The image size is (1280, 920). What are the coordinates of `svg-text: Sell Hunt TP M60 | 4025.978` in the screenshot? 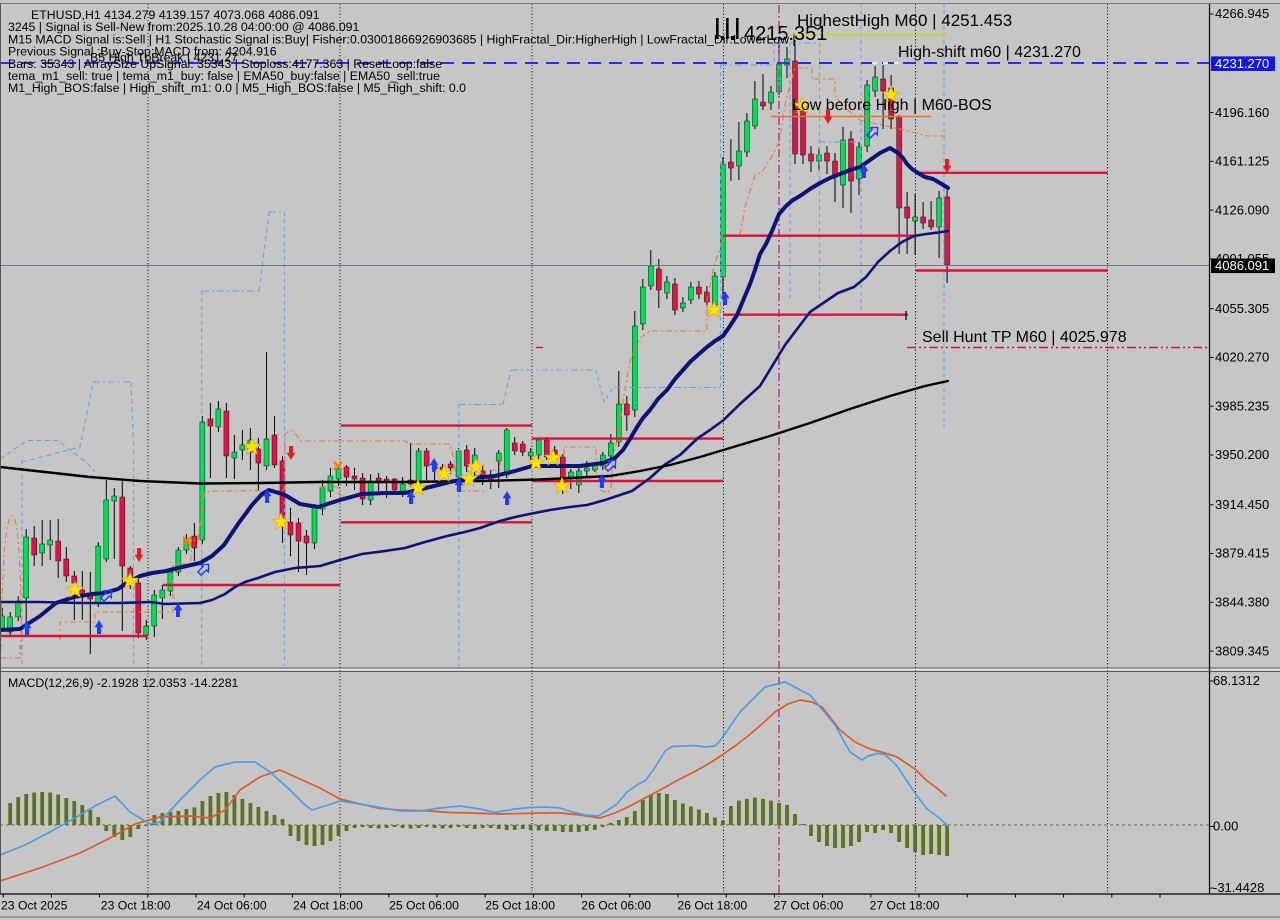 It's located at (1024, 337).